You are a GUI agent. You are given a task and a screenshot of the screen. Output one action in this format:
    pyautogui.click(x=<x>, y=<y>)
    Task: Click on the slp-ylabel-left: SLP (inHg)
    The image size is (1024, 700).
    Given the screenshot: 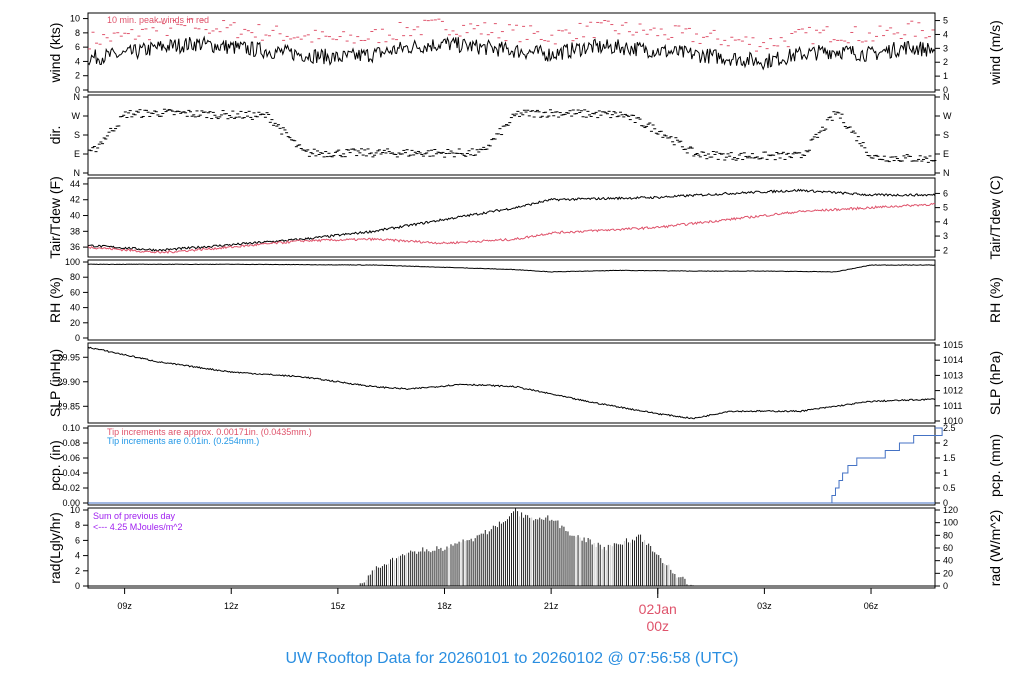 What is the action you would take?
    pyautogui.click(x=55, y=383)
    